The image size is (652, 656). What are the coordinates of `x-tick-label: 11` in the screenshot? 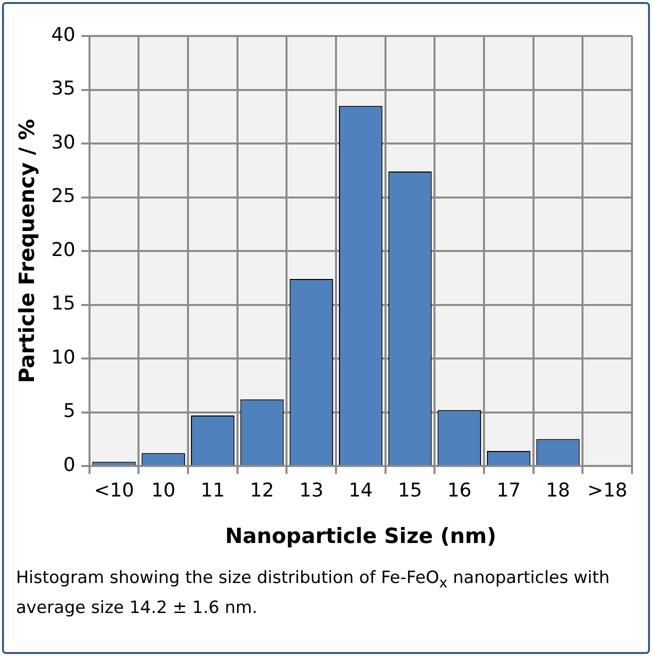 It's located at (212, 490).